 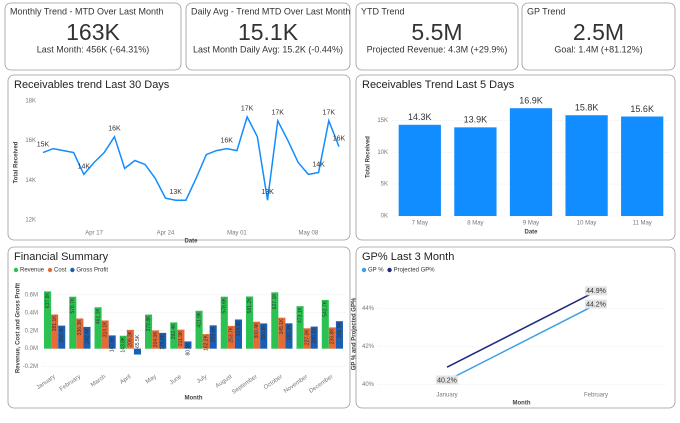 What do you see at coordinates (384, 185) in the screenshot?
I see `y-tick-label: 5K` at bounding box center [384, 185].